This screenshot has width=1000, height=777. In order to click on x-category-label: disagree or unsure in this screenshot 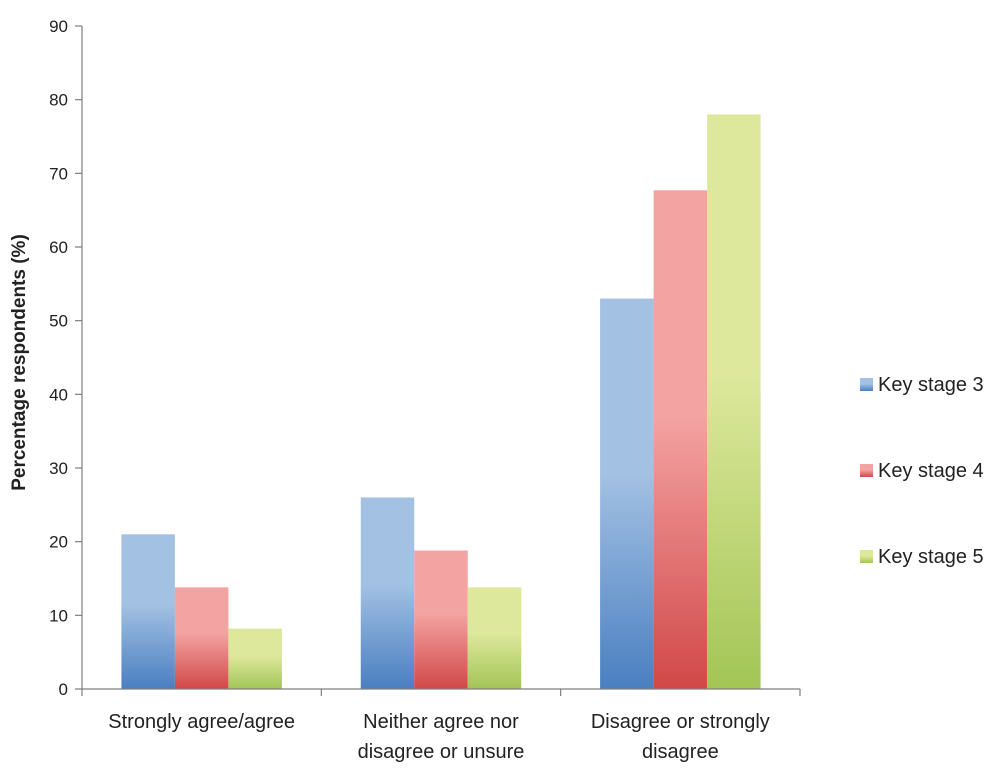, I will do `click(441, 752)`.